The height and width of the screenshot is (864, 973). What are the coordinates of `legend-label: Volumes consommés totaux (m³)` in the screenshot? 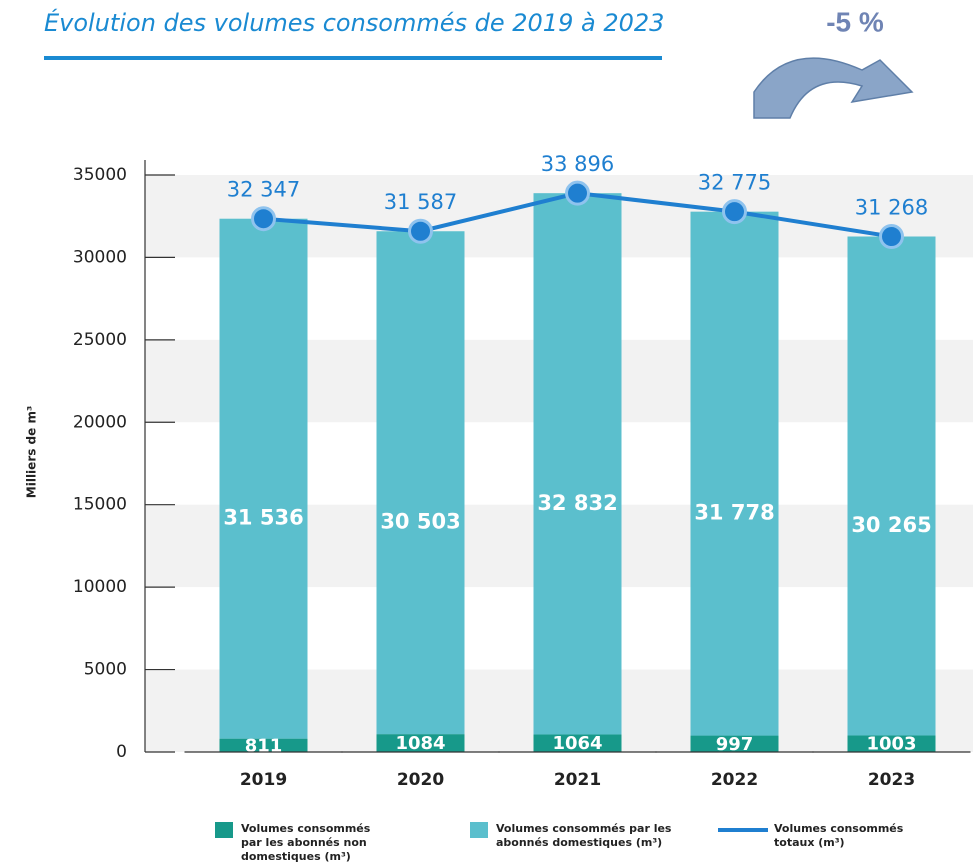 It's located at (839, 835).